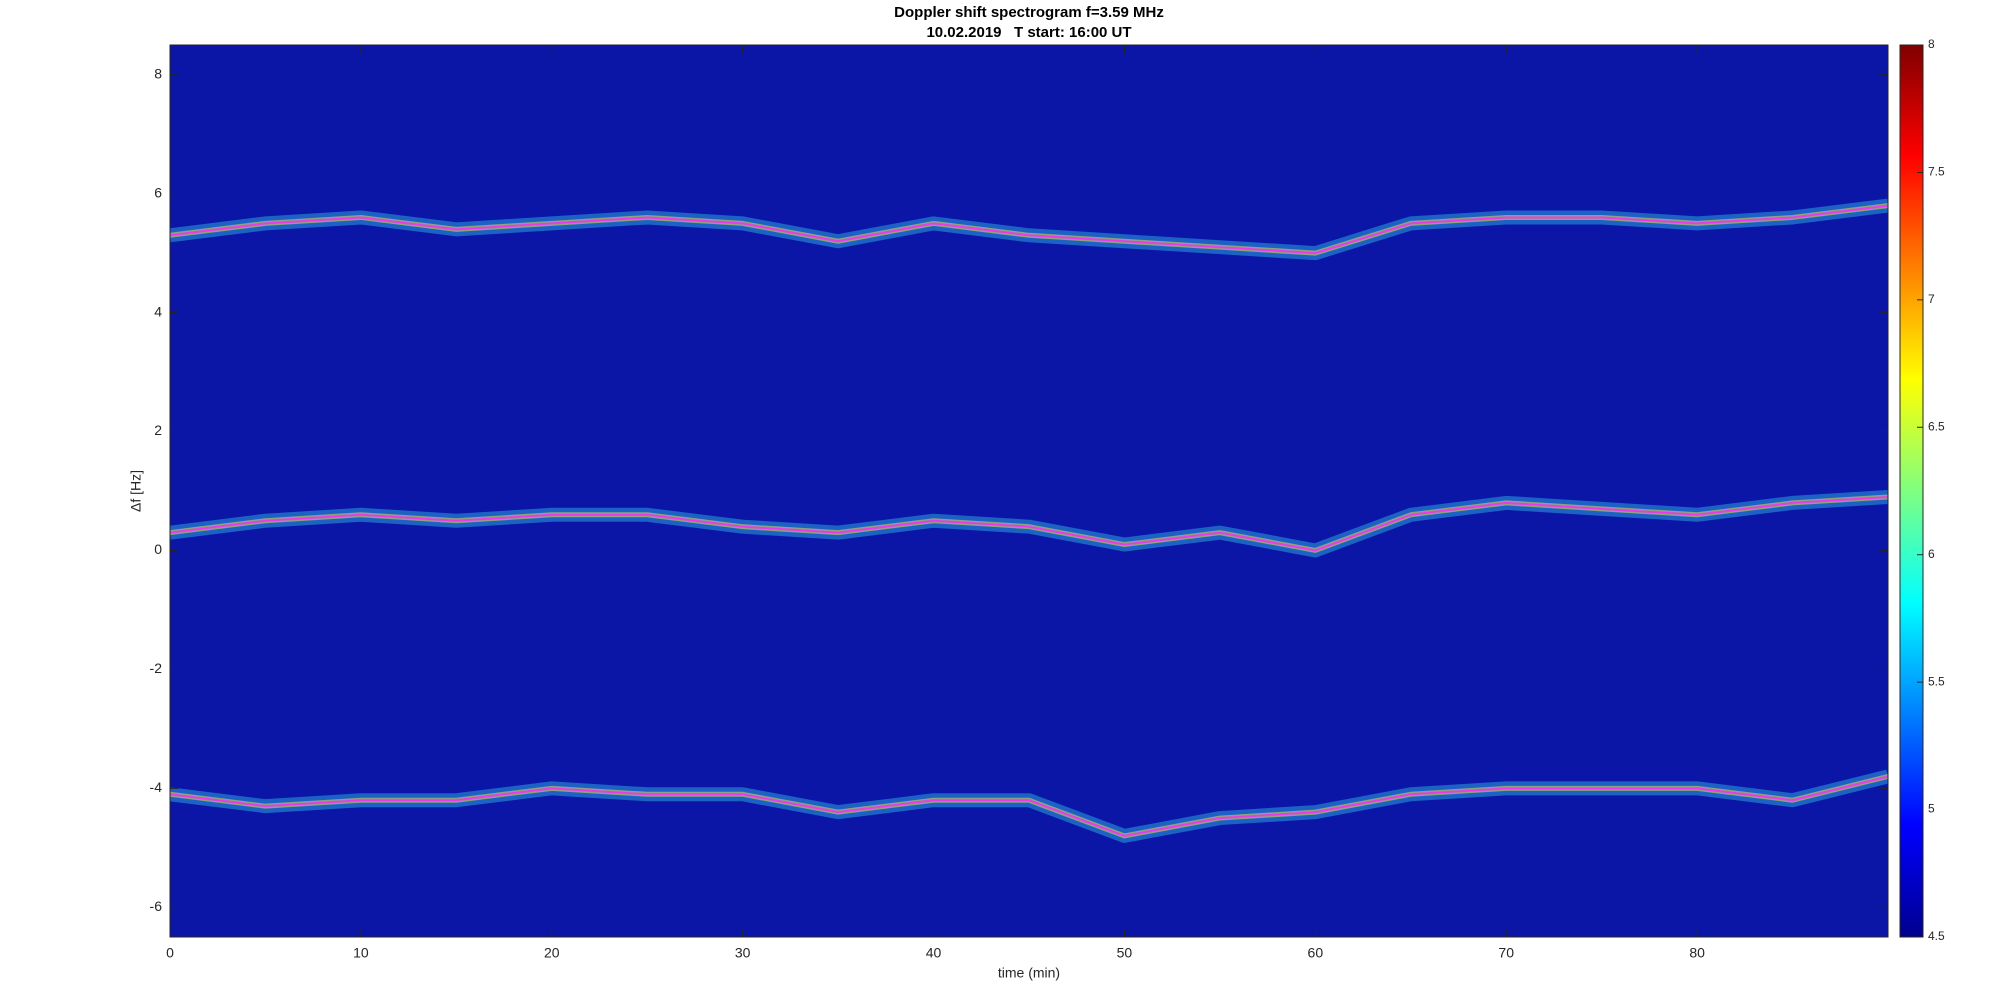 This screenshot has height=1008, width=2000. Describe the element at coordinates (1029, 12) in the screenshot. I see `chart-title: Doppler shift spectrogram f=3.59 MHz` at that location.